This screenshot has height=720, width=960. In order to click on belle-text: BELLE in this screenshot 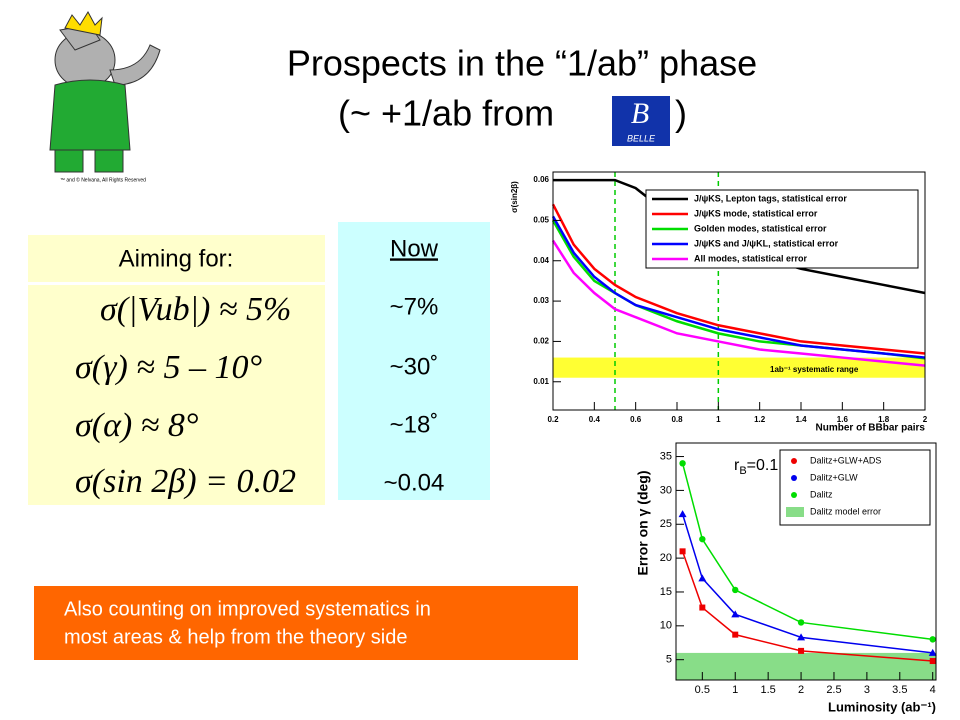, I will do `click(641, 138)`.